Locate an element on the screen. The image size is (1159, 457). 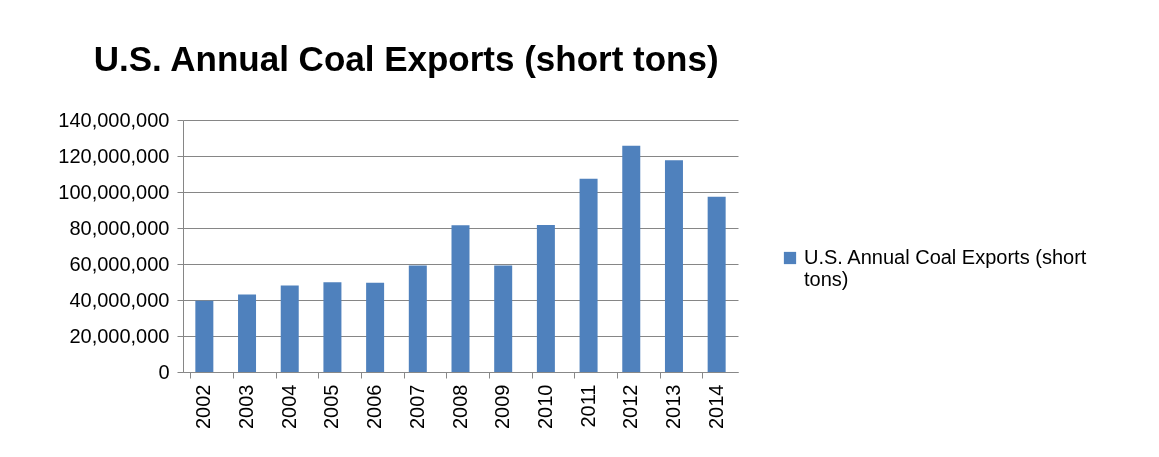
y-tick-label: 100,000,000 is located at coordinates (114, 191).